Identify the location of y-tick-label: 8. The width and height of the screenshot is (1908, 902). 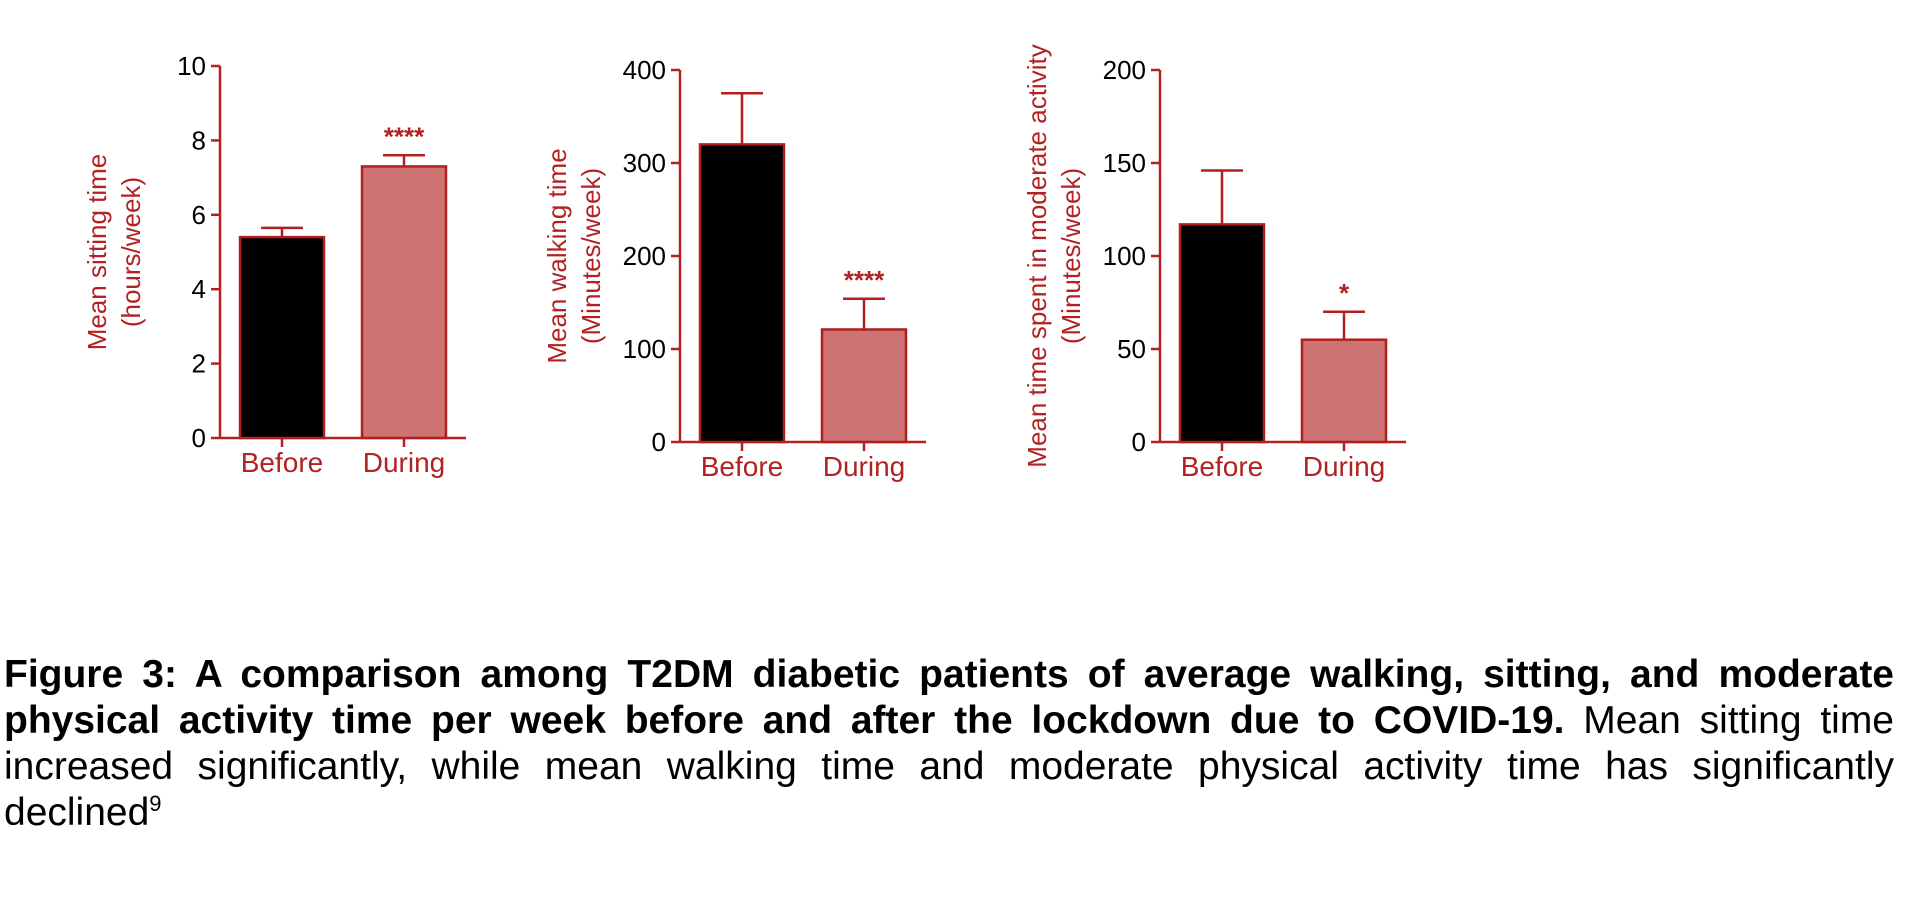
(199, 140).